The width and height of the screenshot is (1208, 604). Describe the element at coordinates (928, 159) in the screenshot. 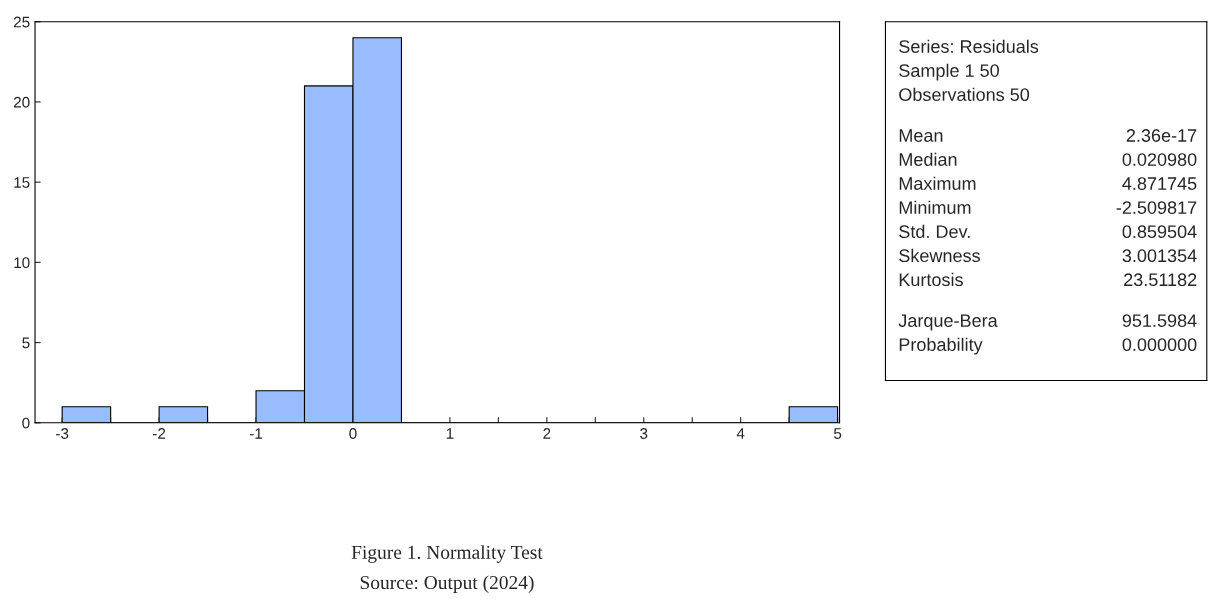

I see `category-label: Median` at that location.